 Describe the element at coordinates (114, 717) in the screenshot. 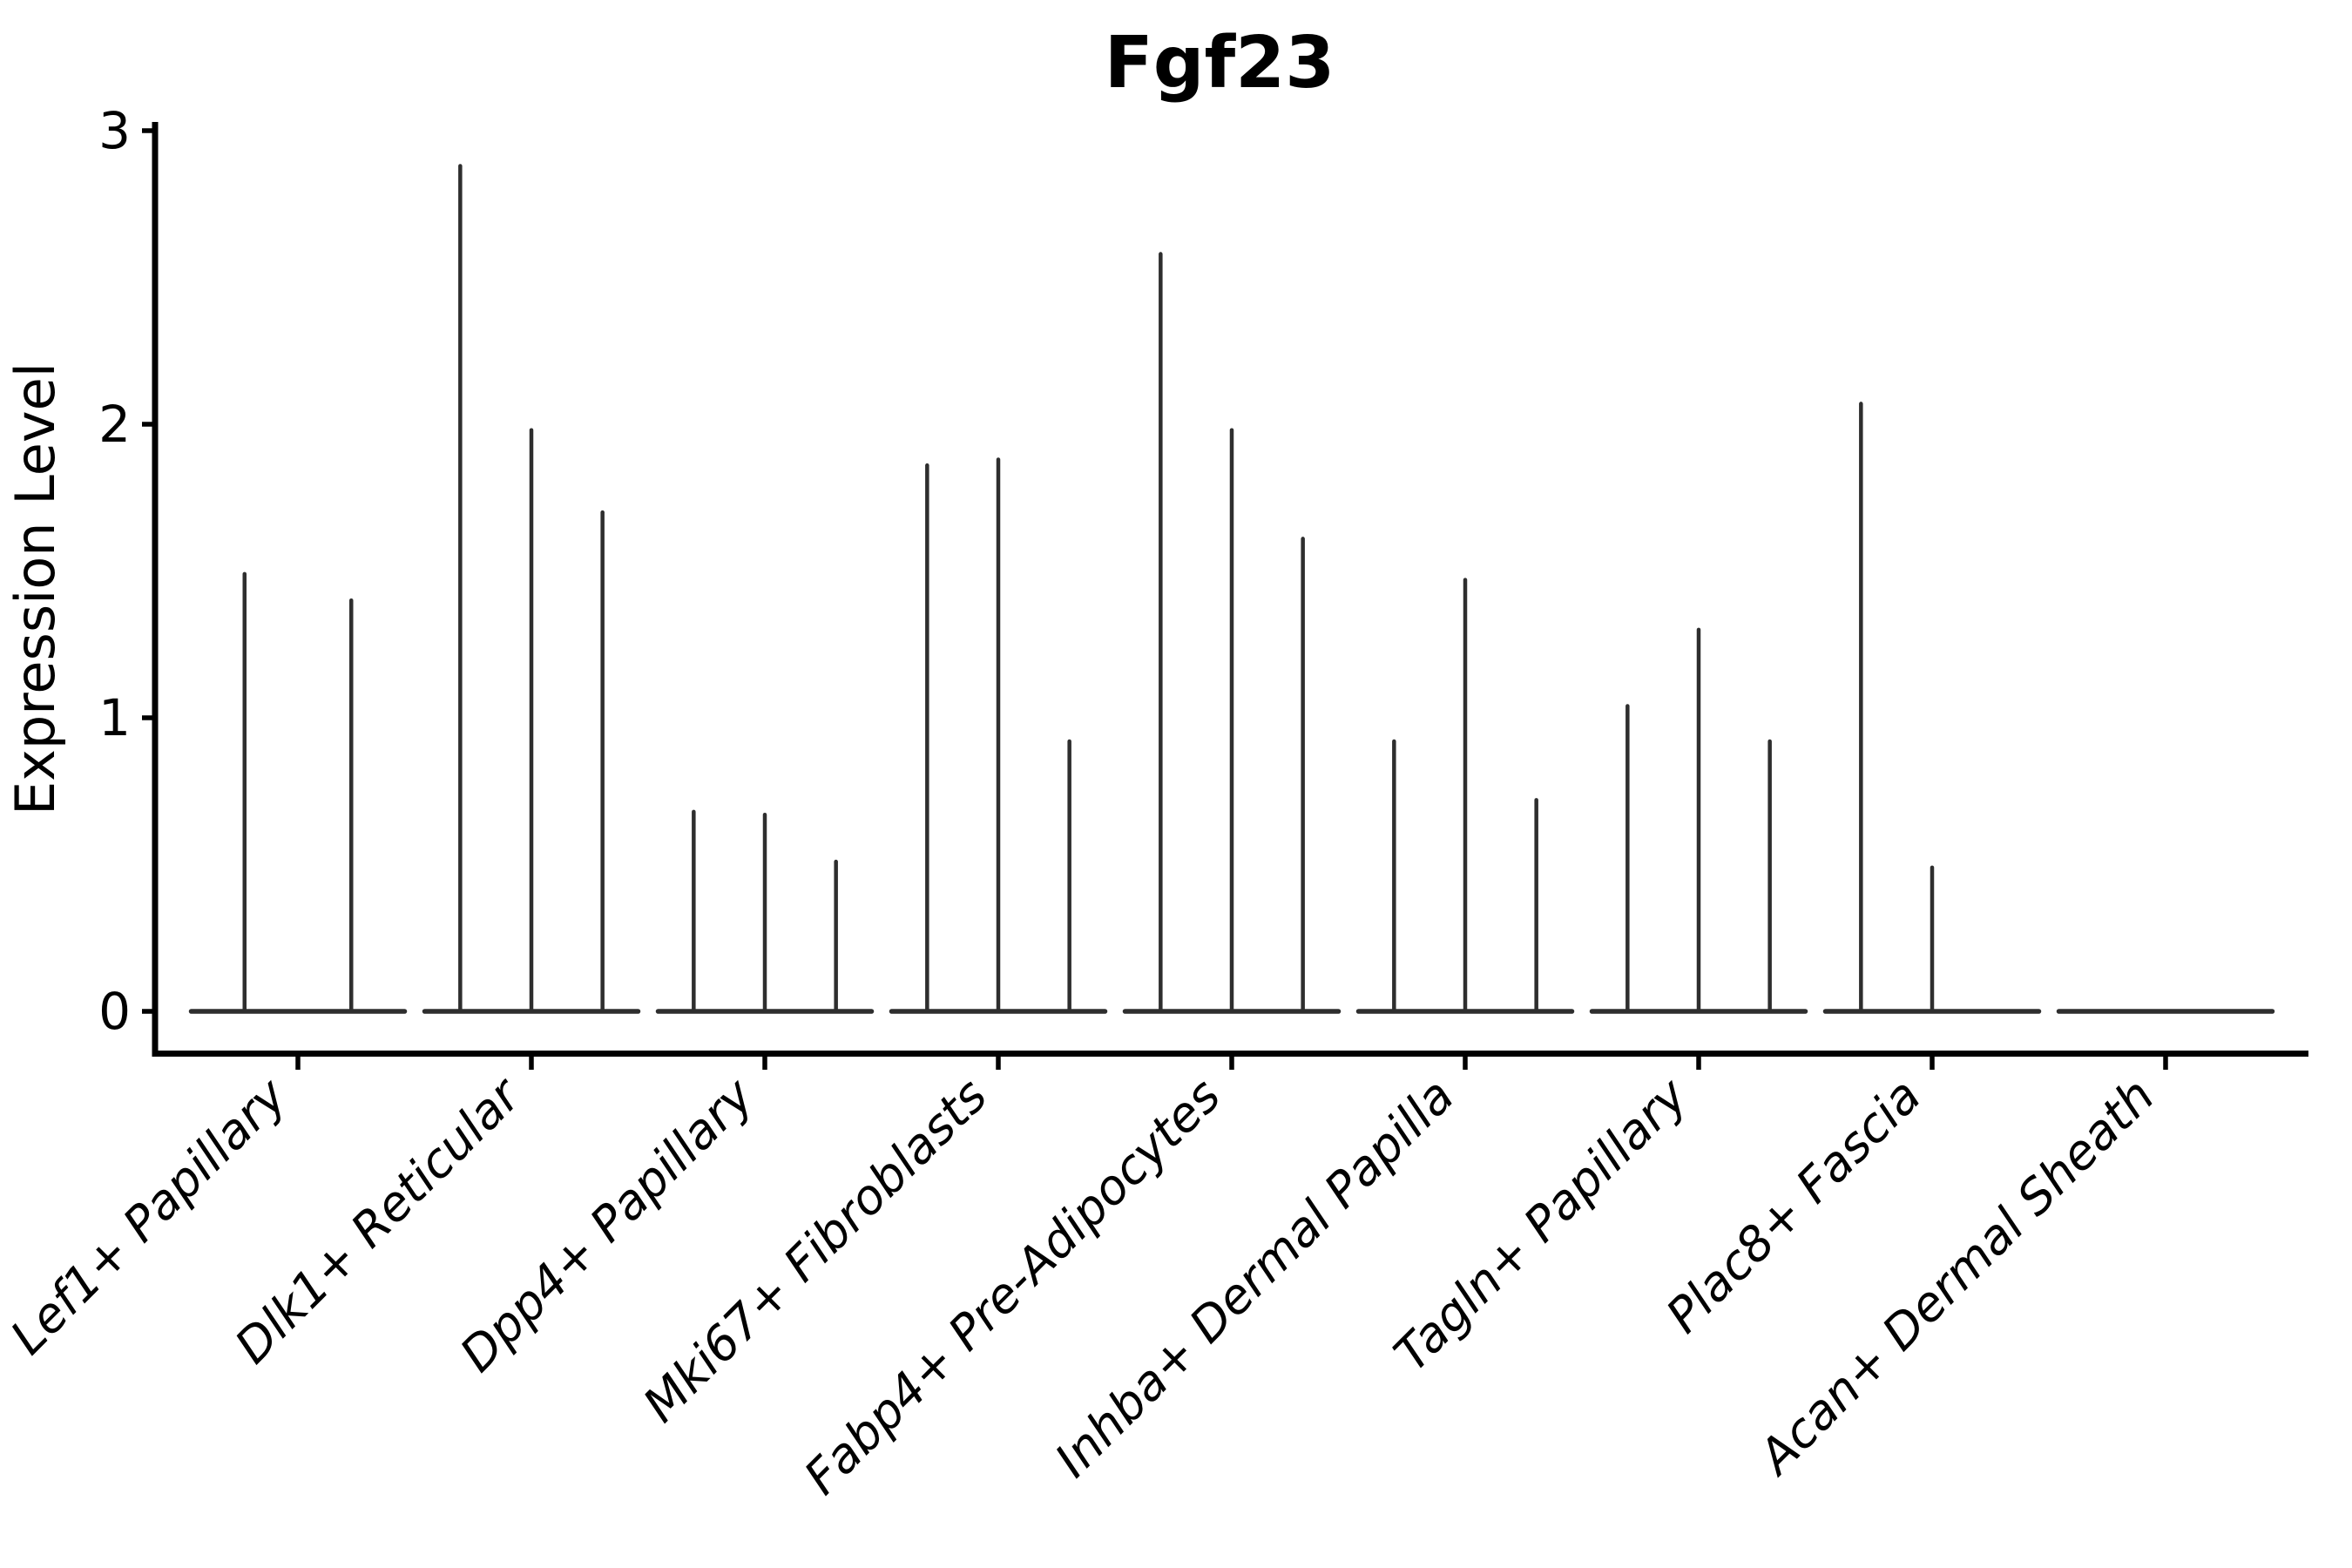

I see `y-tick-label: 1` at that location.